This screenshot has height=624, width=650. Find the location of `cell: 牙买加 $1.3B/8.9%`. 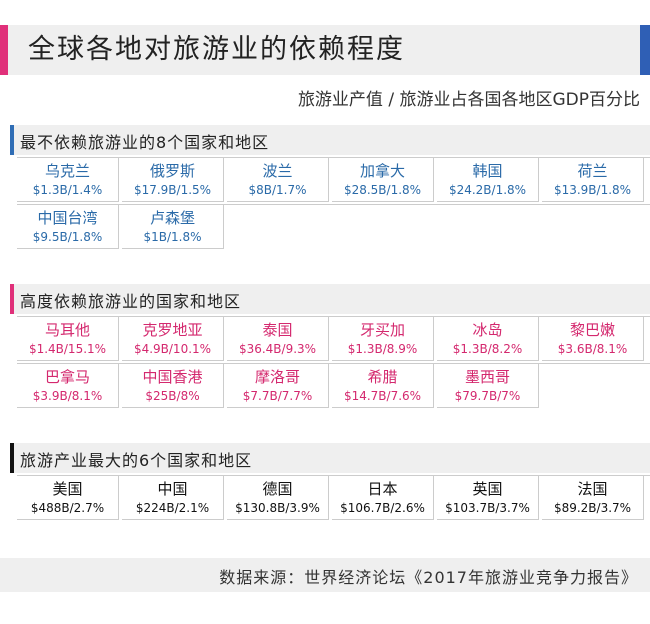

cell: 牙买加 $1.3B/8.9% is located at coordinates (383, 339).